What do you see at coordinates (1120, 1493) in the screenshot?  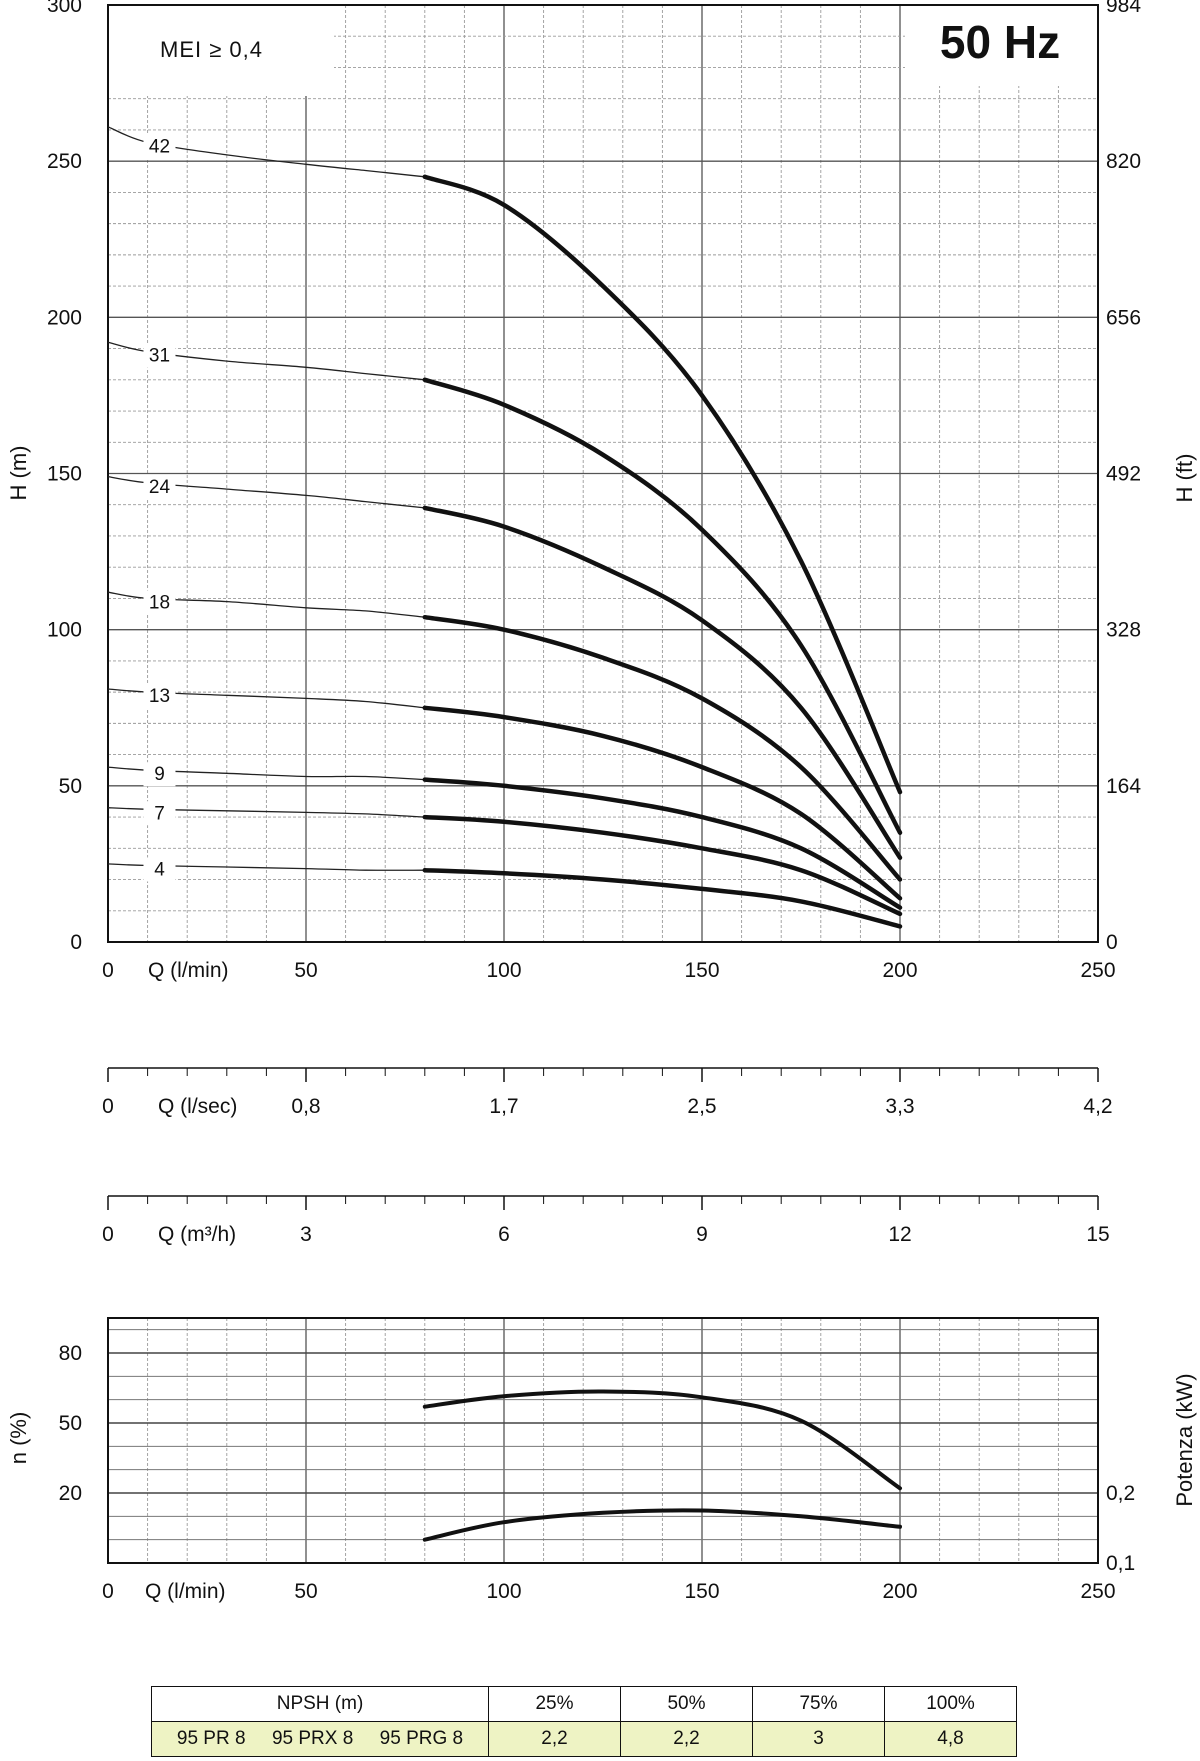 I see `power-y-tick-label: 0,2` at bounding box center [1120, 1493].